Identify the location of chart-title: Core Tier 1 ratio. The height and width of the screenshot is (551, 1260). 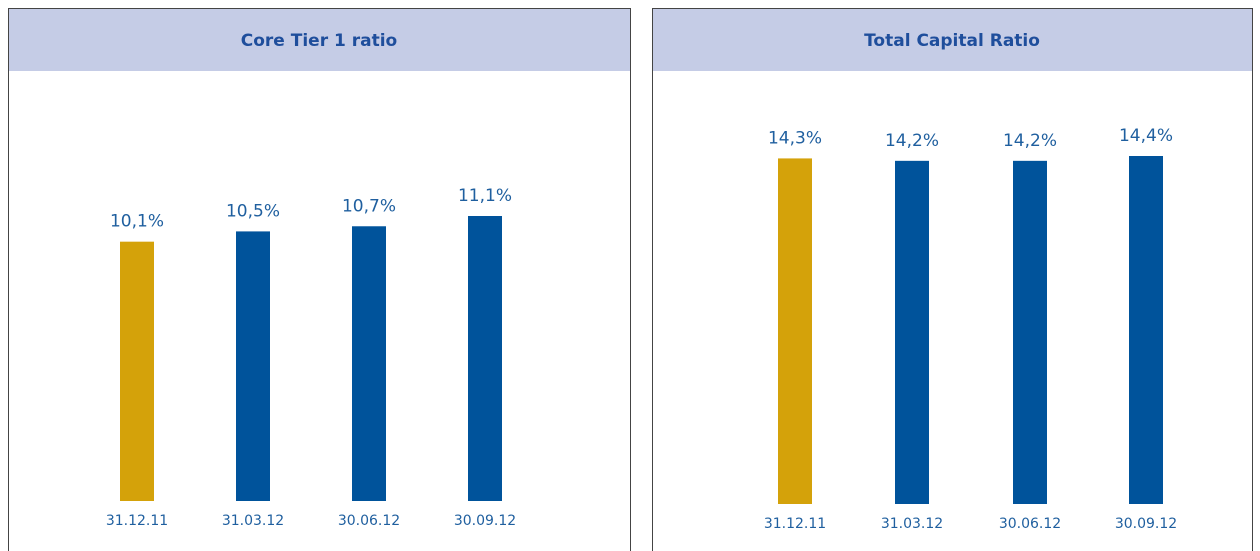
(319, 41).